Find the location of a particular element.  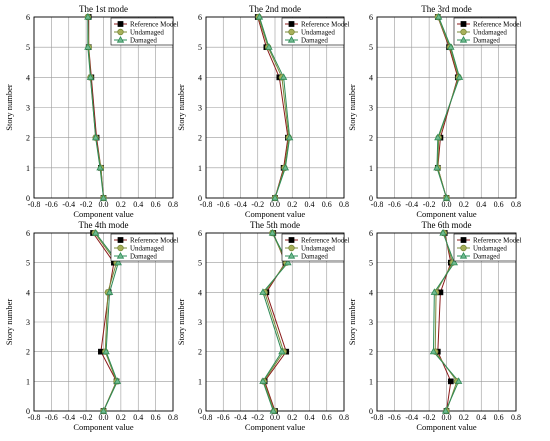

series-line-reference-model is located at coordinates (444, 322).